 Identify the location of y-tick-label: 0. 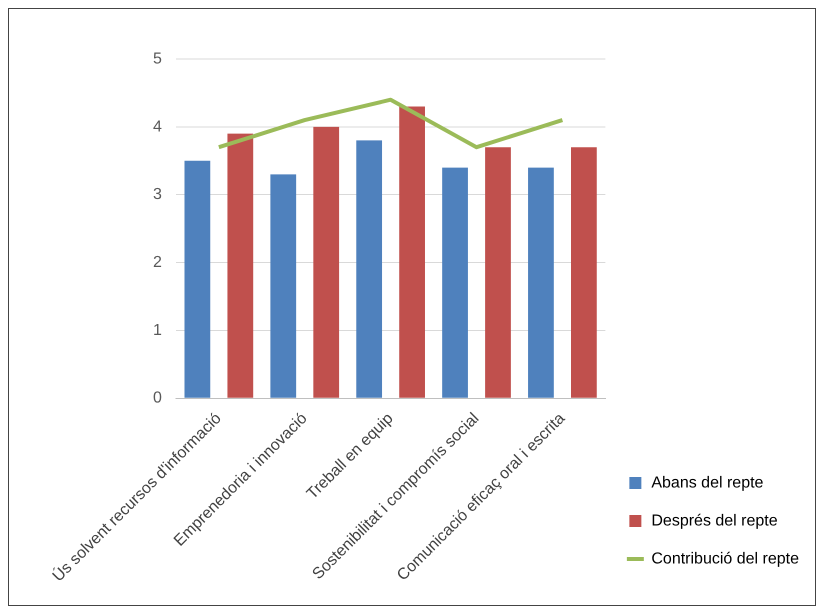
(157, 398).